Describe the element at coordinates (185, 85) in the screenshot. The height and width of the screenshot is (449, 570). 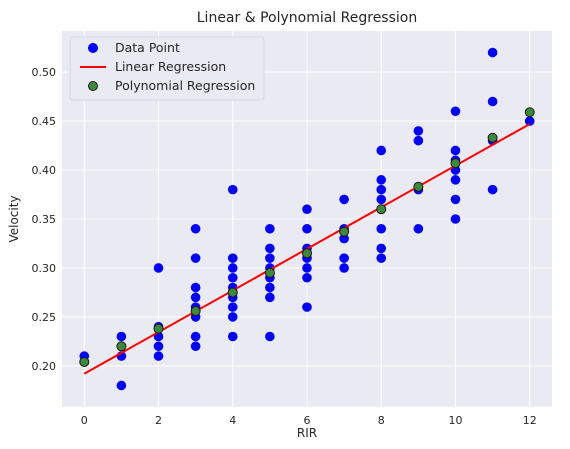
I see `legend-label-polynomial-regression: Polynomial Regression` at that location.